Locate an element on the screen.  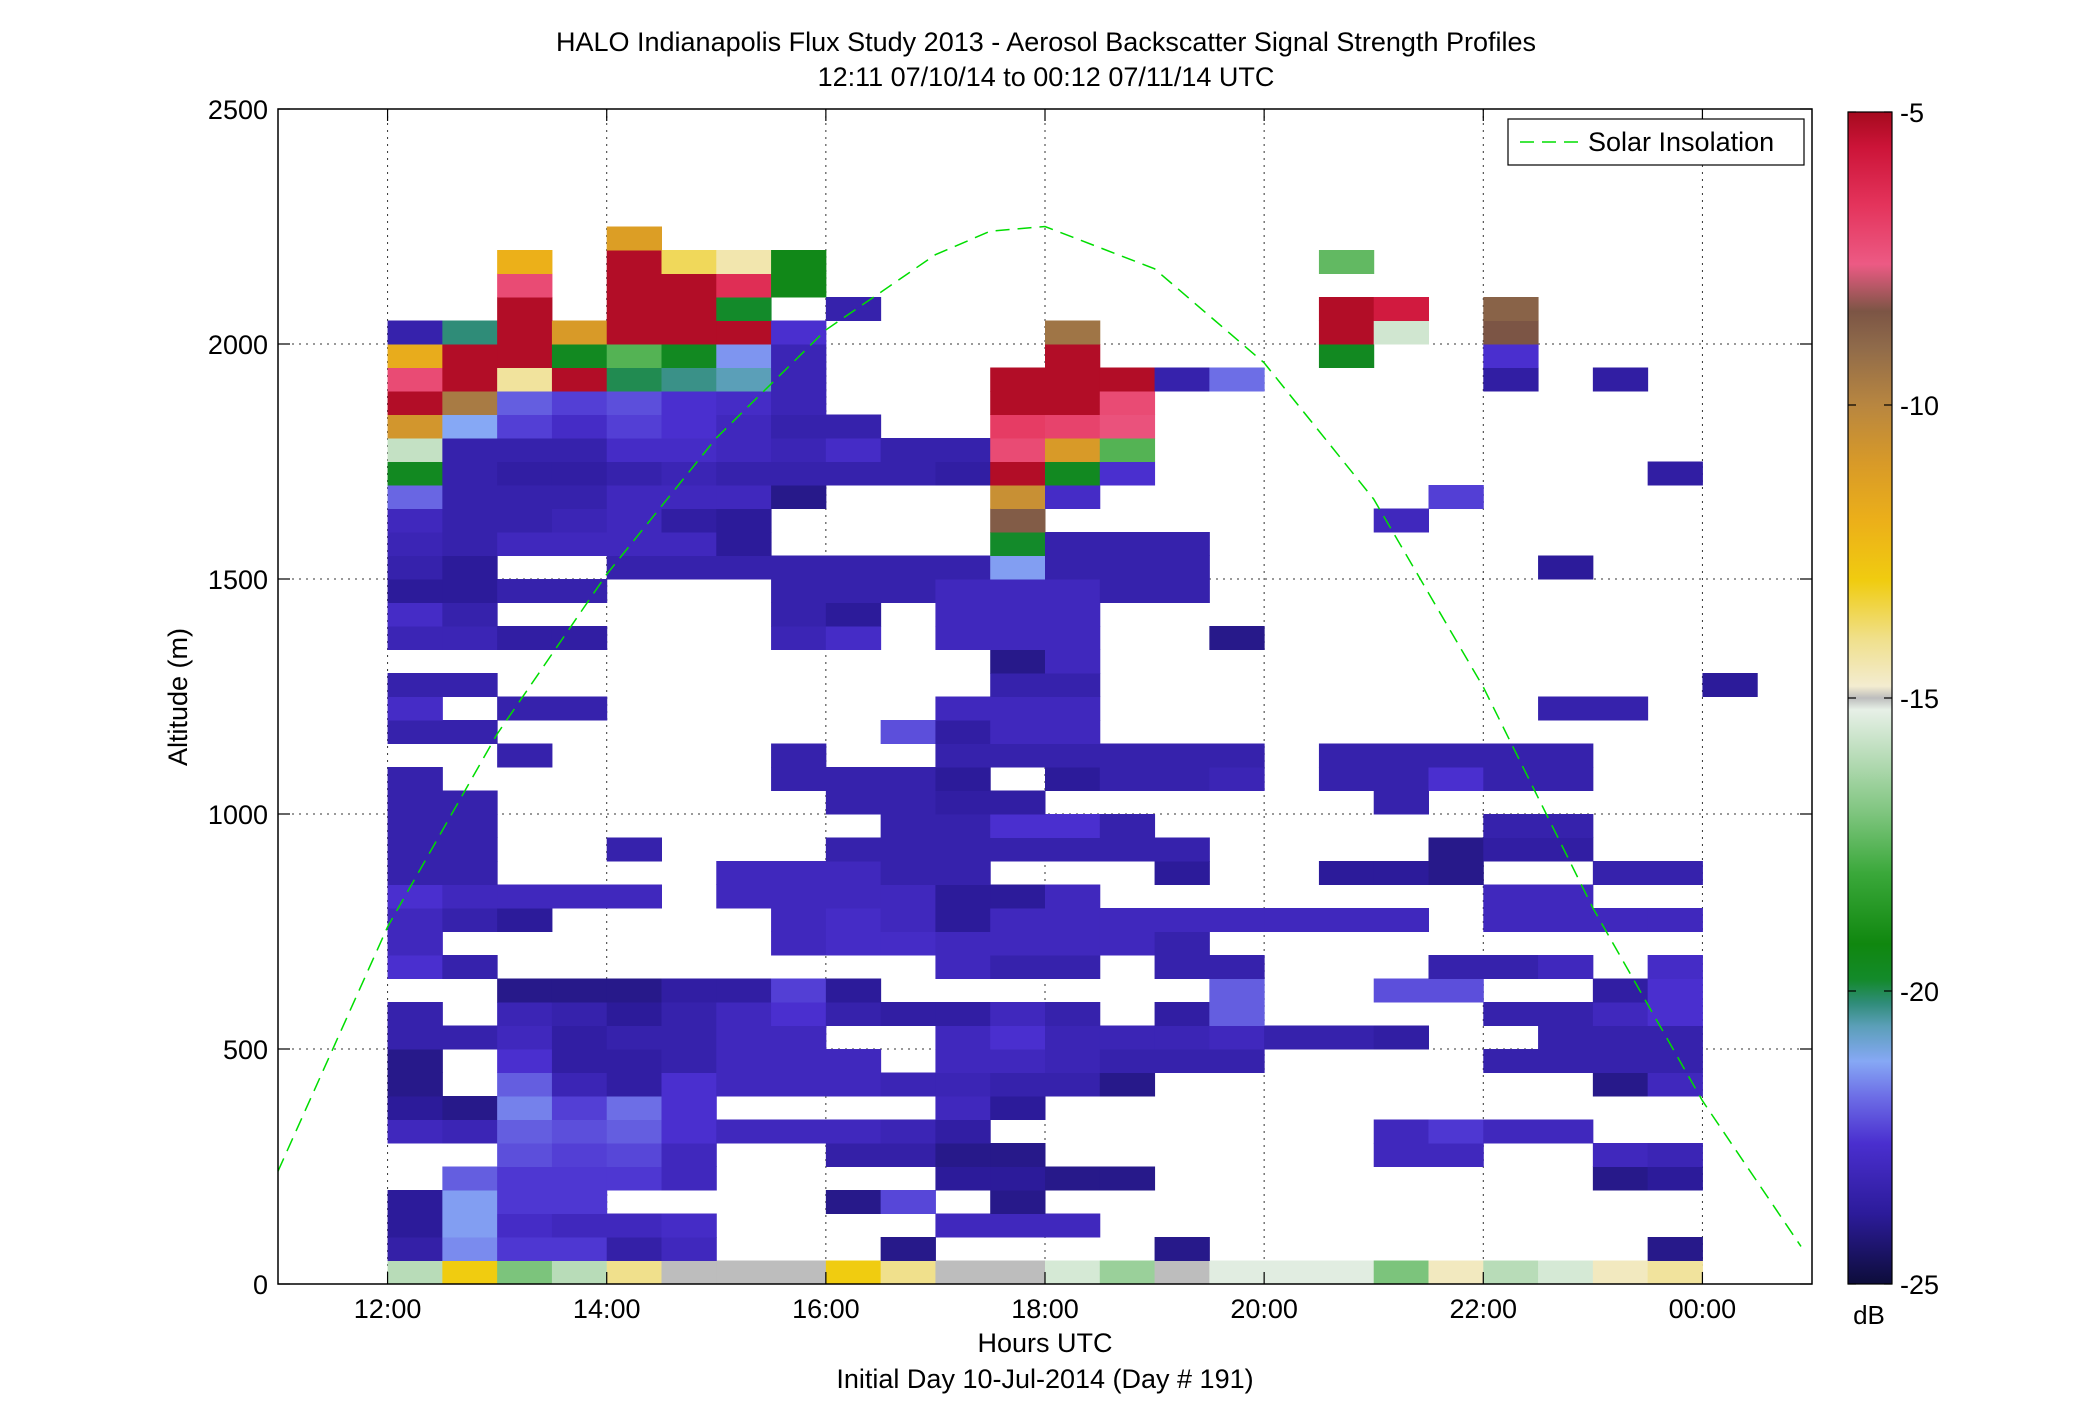
x-tick-label: 20:00 is located at coordinates (1264, 1309).